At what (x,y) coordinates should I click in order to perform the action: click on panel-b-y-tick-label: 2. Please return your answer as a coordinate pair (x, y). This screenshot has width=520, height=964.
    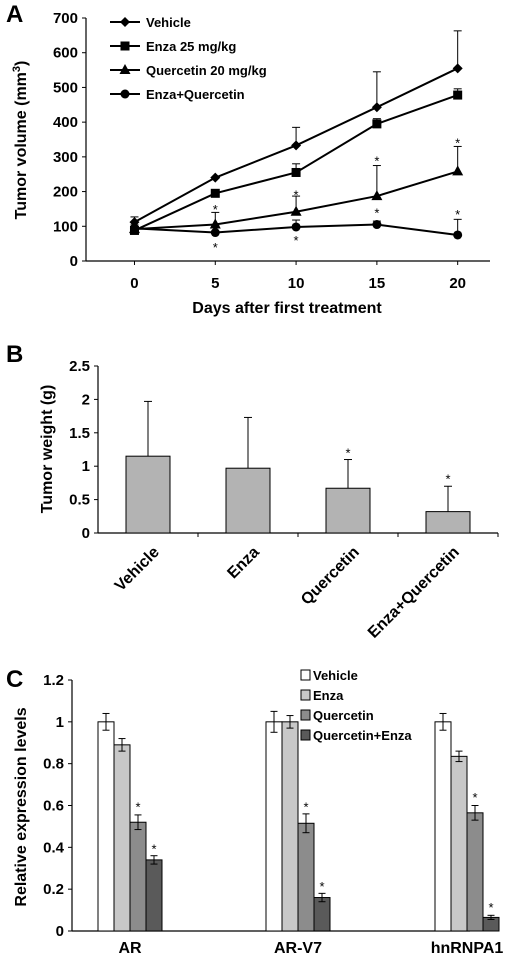
    Looking at the image, I should click on (86, 399).